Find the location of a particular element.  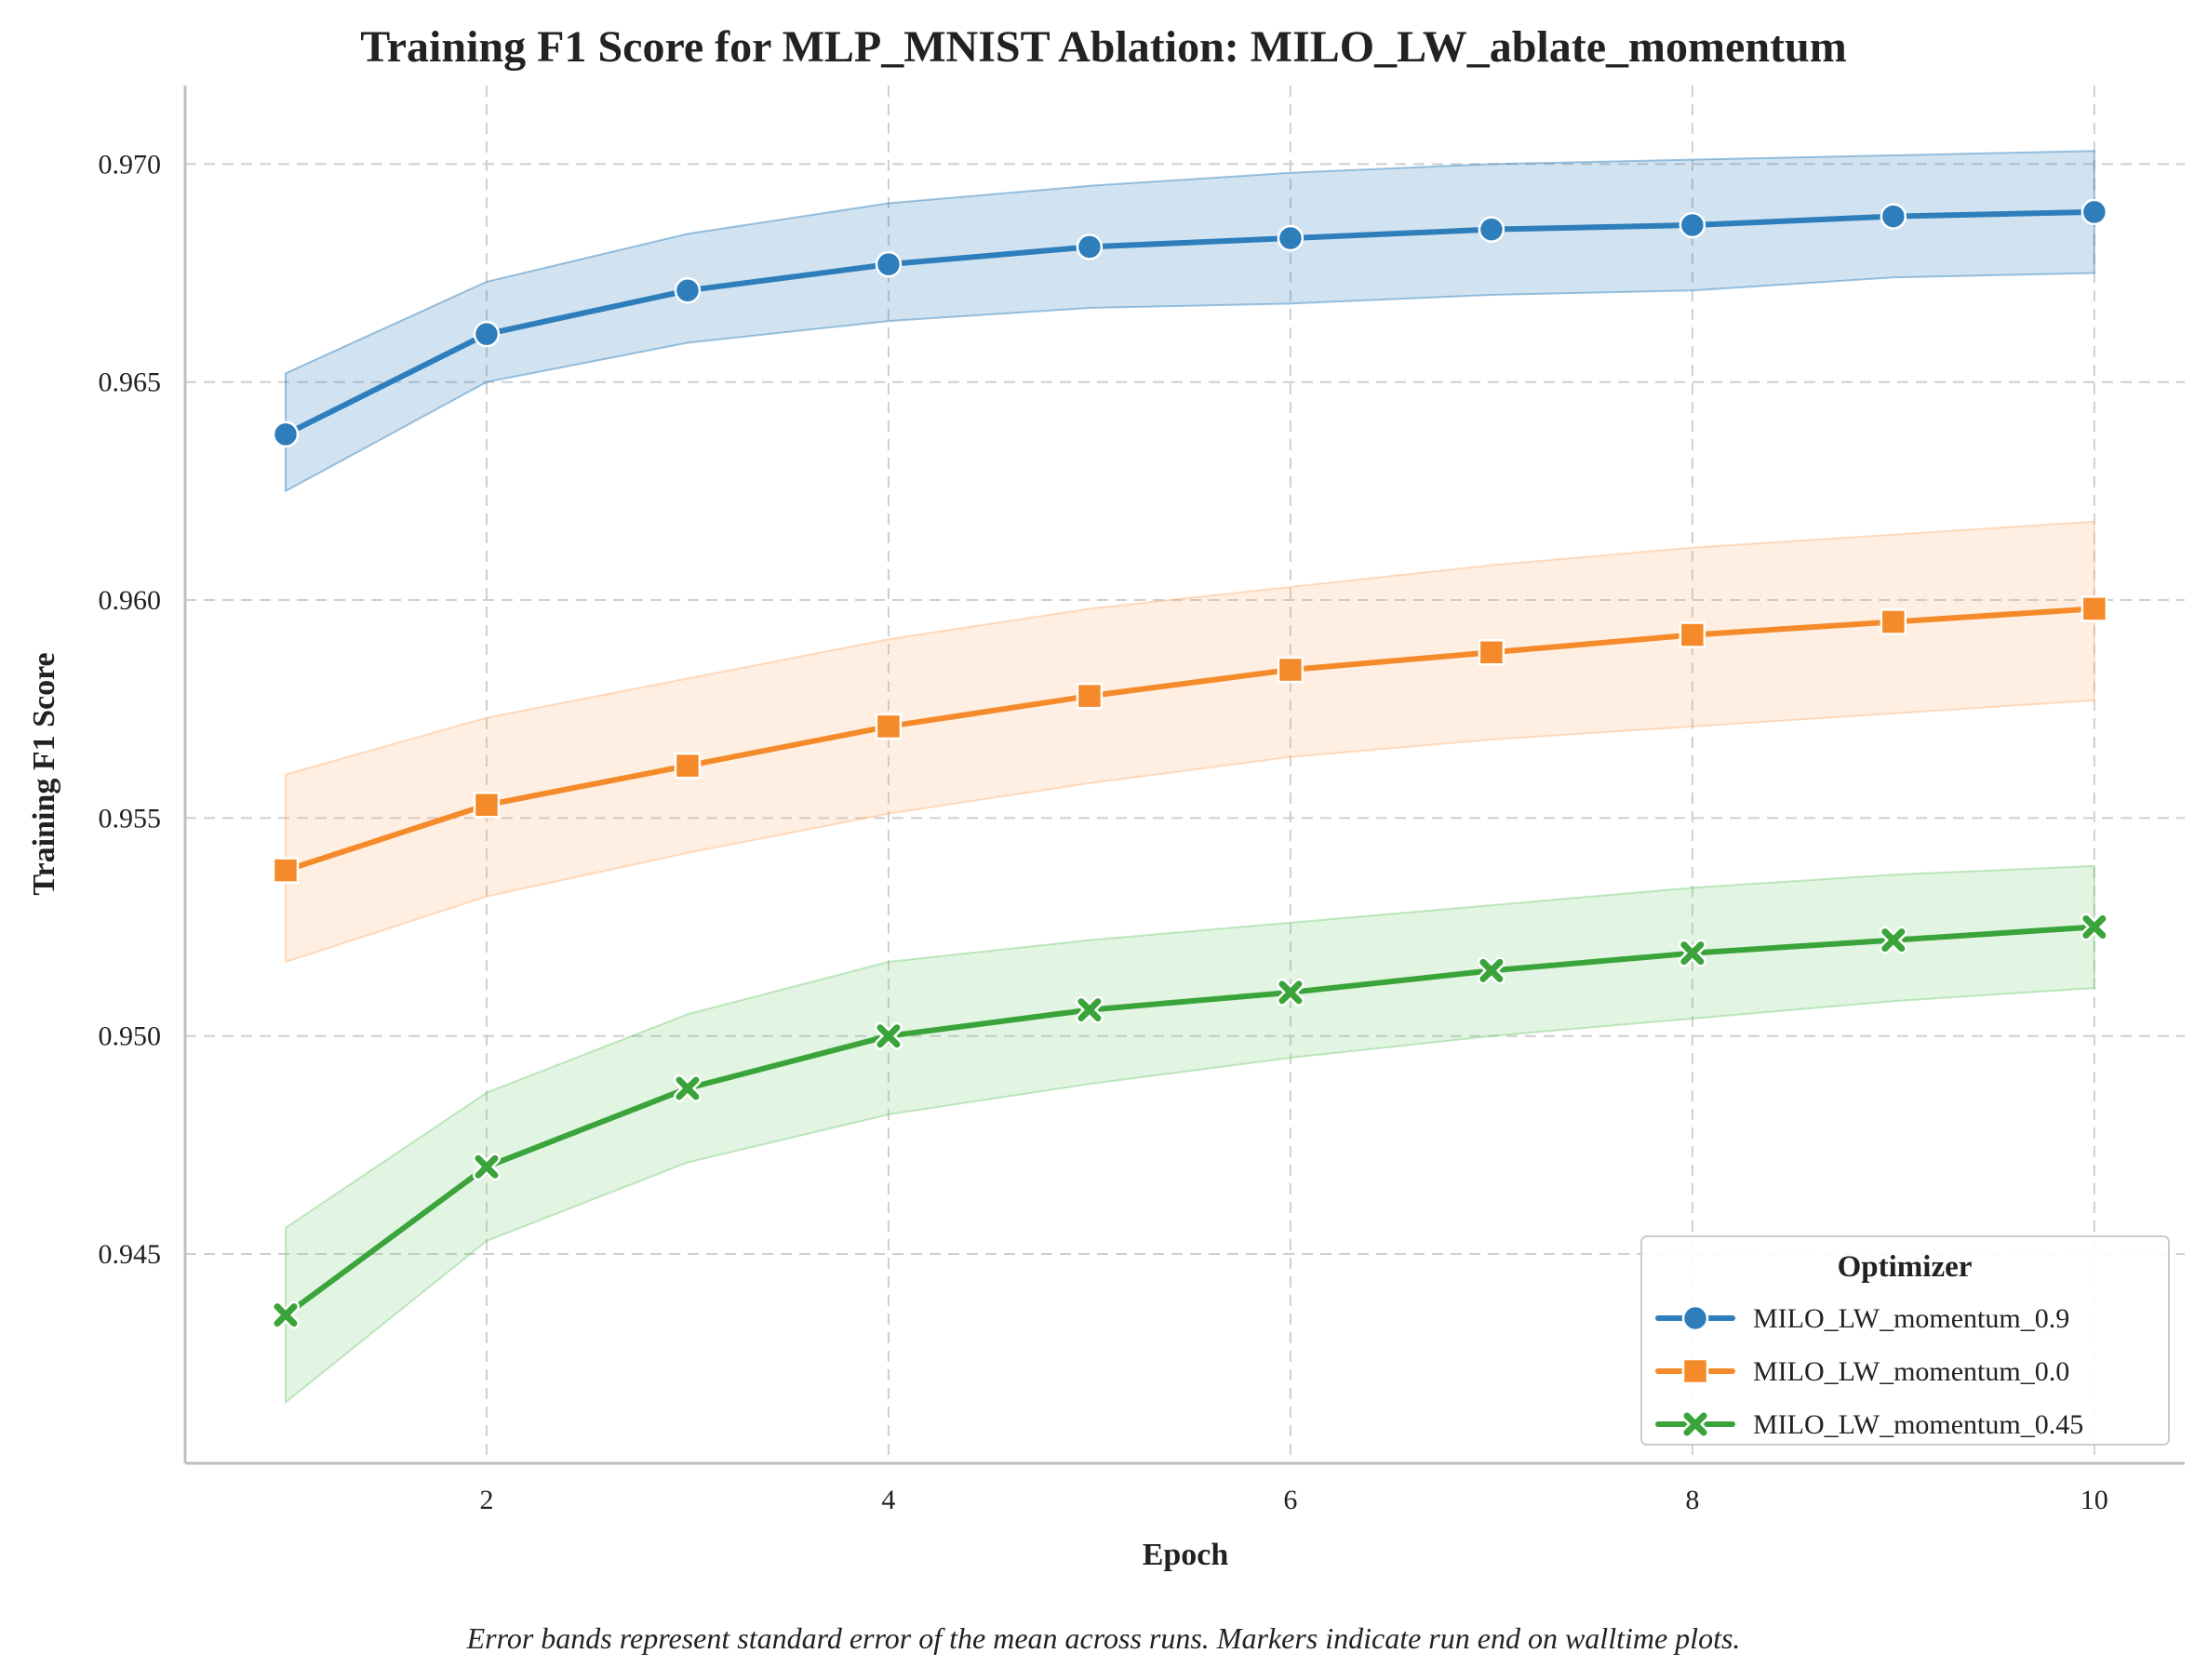

legend-title: Optimizer is located at coordinates (1905, 1267).